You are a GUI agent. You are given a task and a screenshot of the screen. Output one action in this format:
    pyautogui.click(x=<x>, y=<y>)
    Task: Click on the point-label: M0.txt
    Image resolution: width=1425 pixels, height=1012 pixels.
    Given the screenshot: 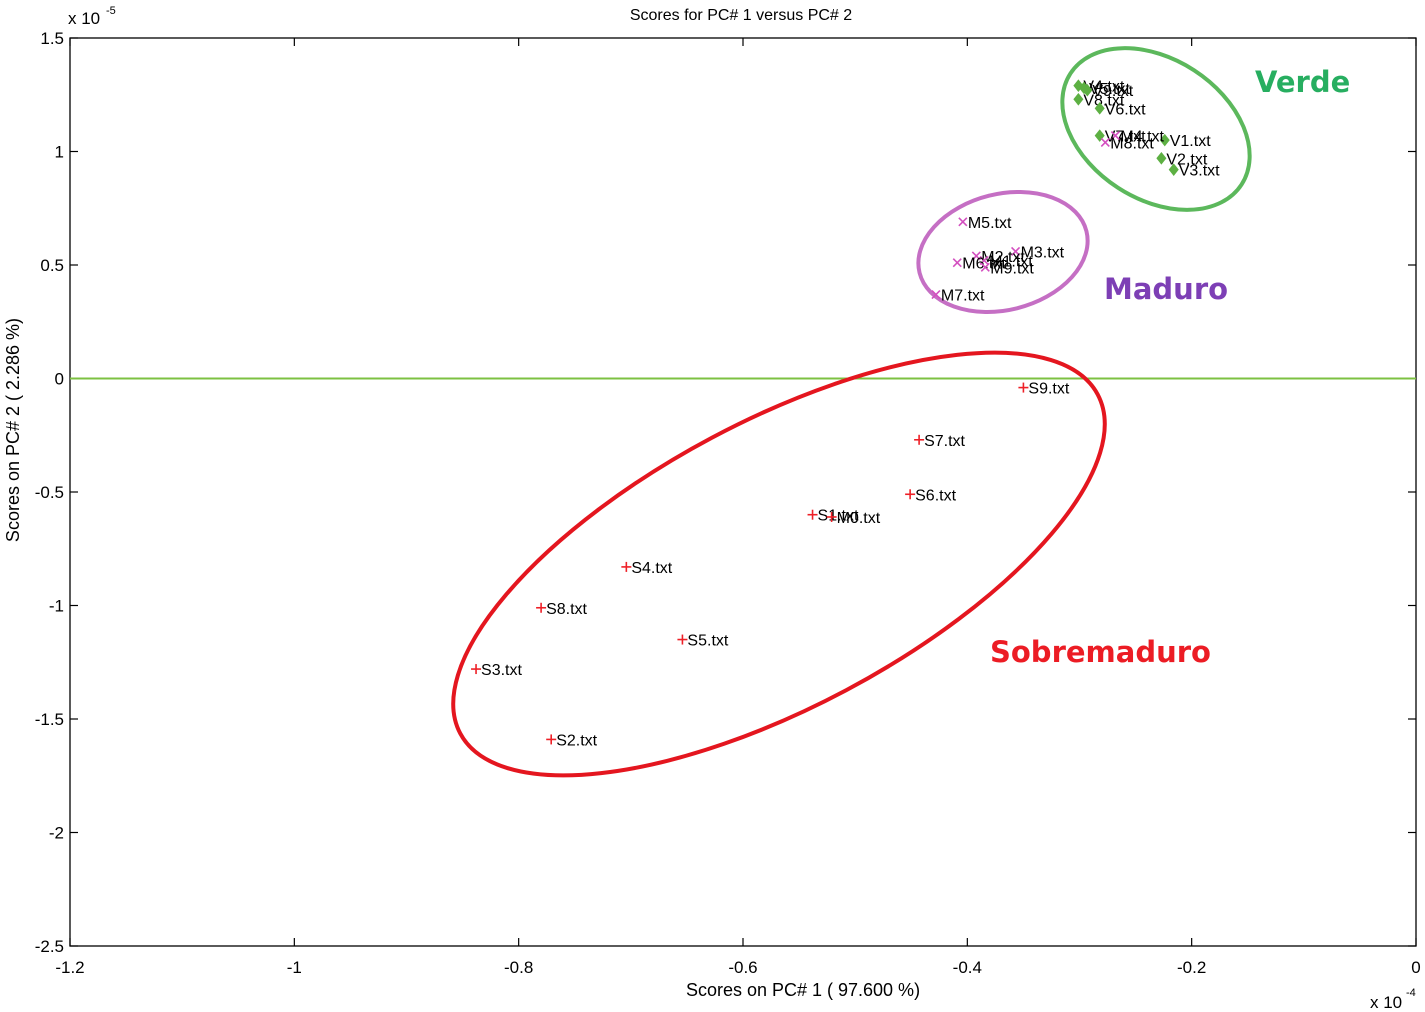 What is the action you would take?
    pyautogui.click(x=859, y=518)
    